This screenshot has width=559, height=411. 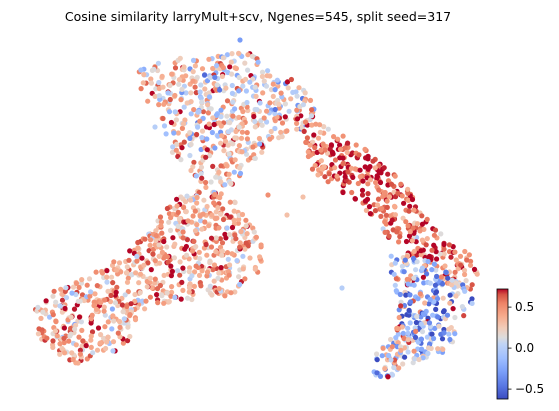 I want to click on colorbar-tick-label: 0.0, so click(x=524, y=348).